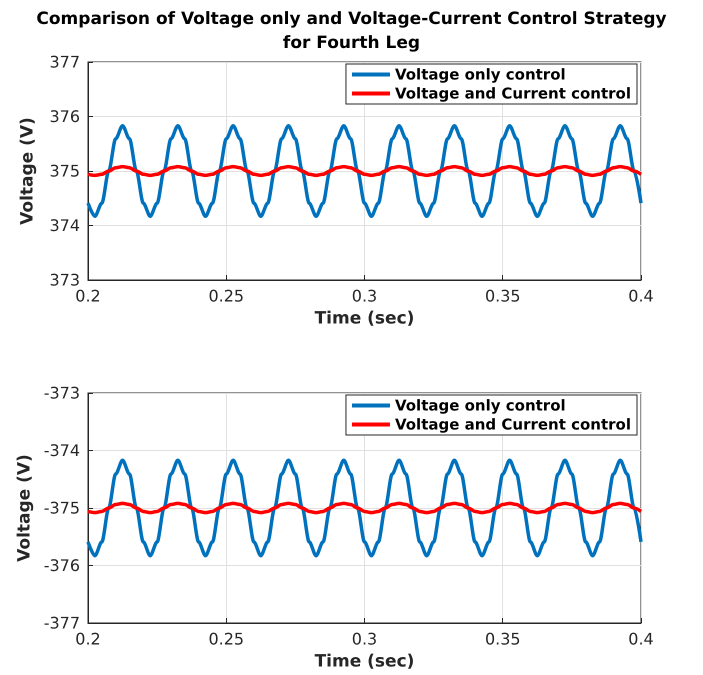  Describe the element at coordinates (64, 280) in the screenshot. I see `y-tick-label: 373` at that location.